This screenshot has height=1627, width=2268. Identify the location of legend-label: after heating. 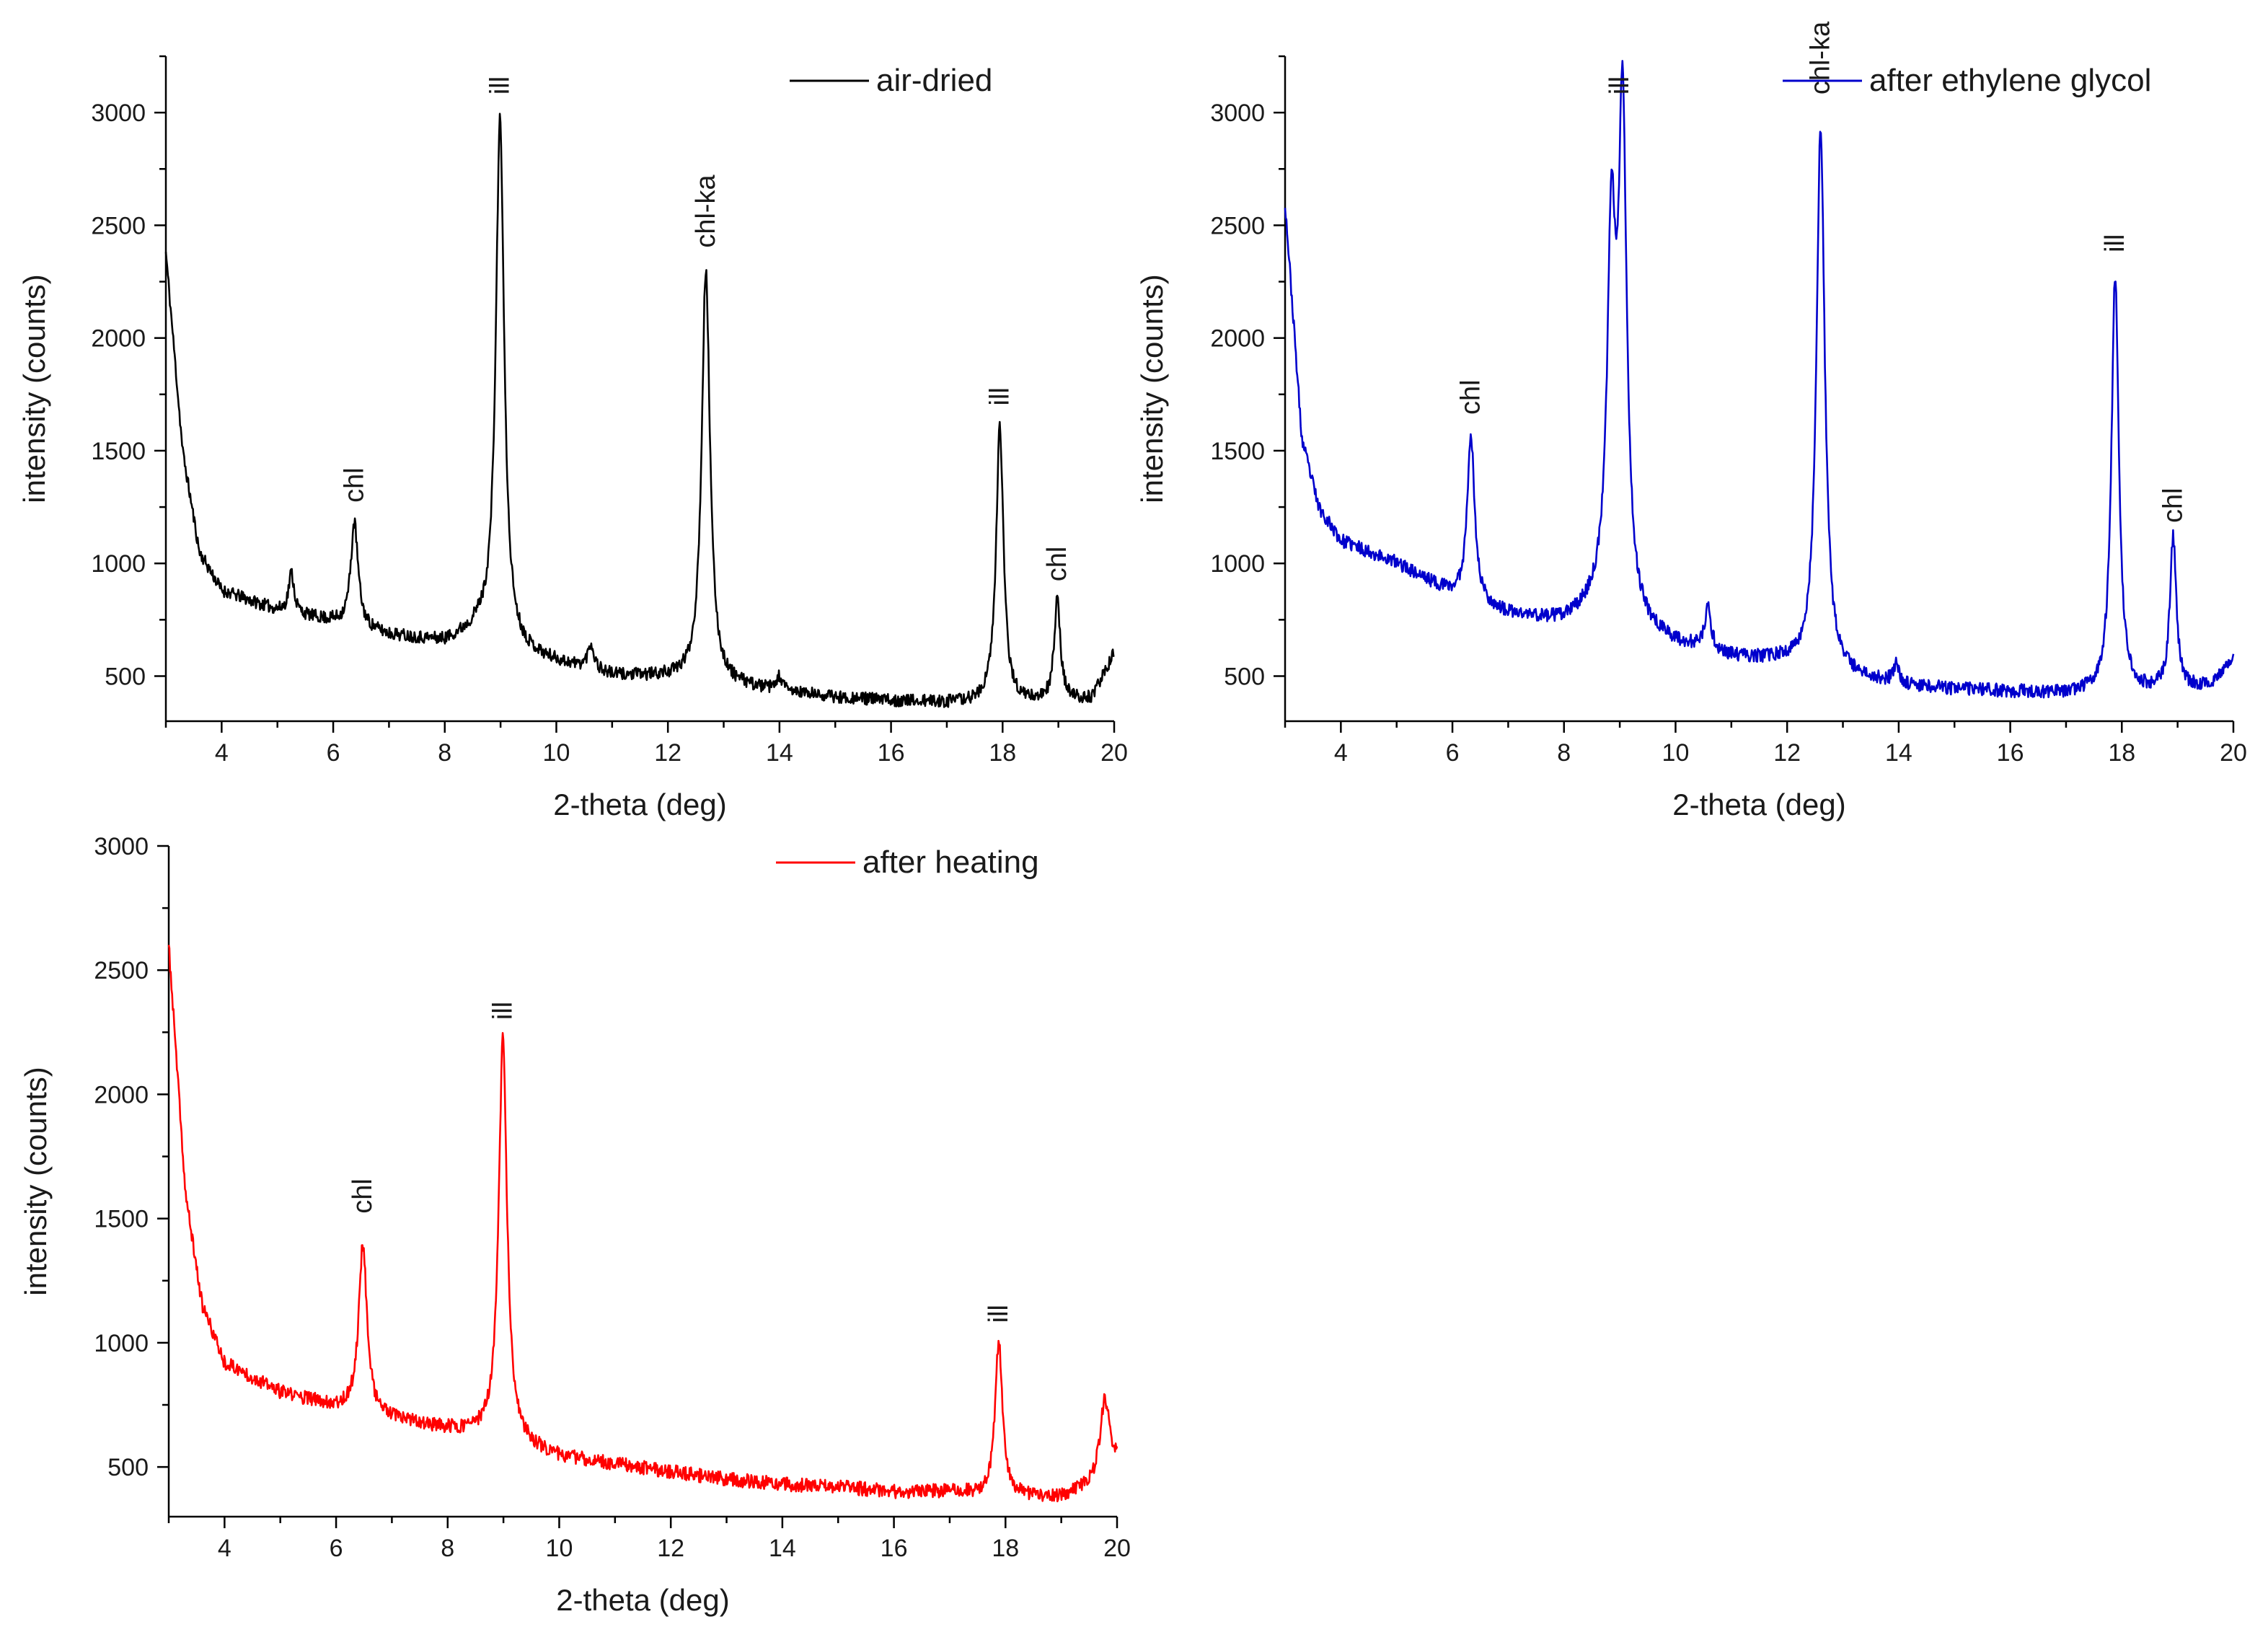
(950, 862).